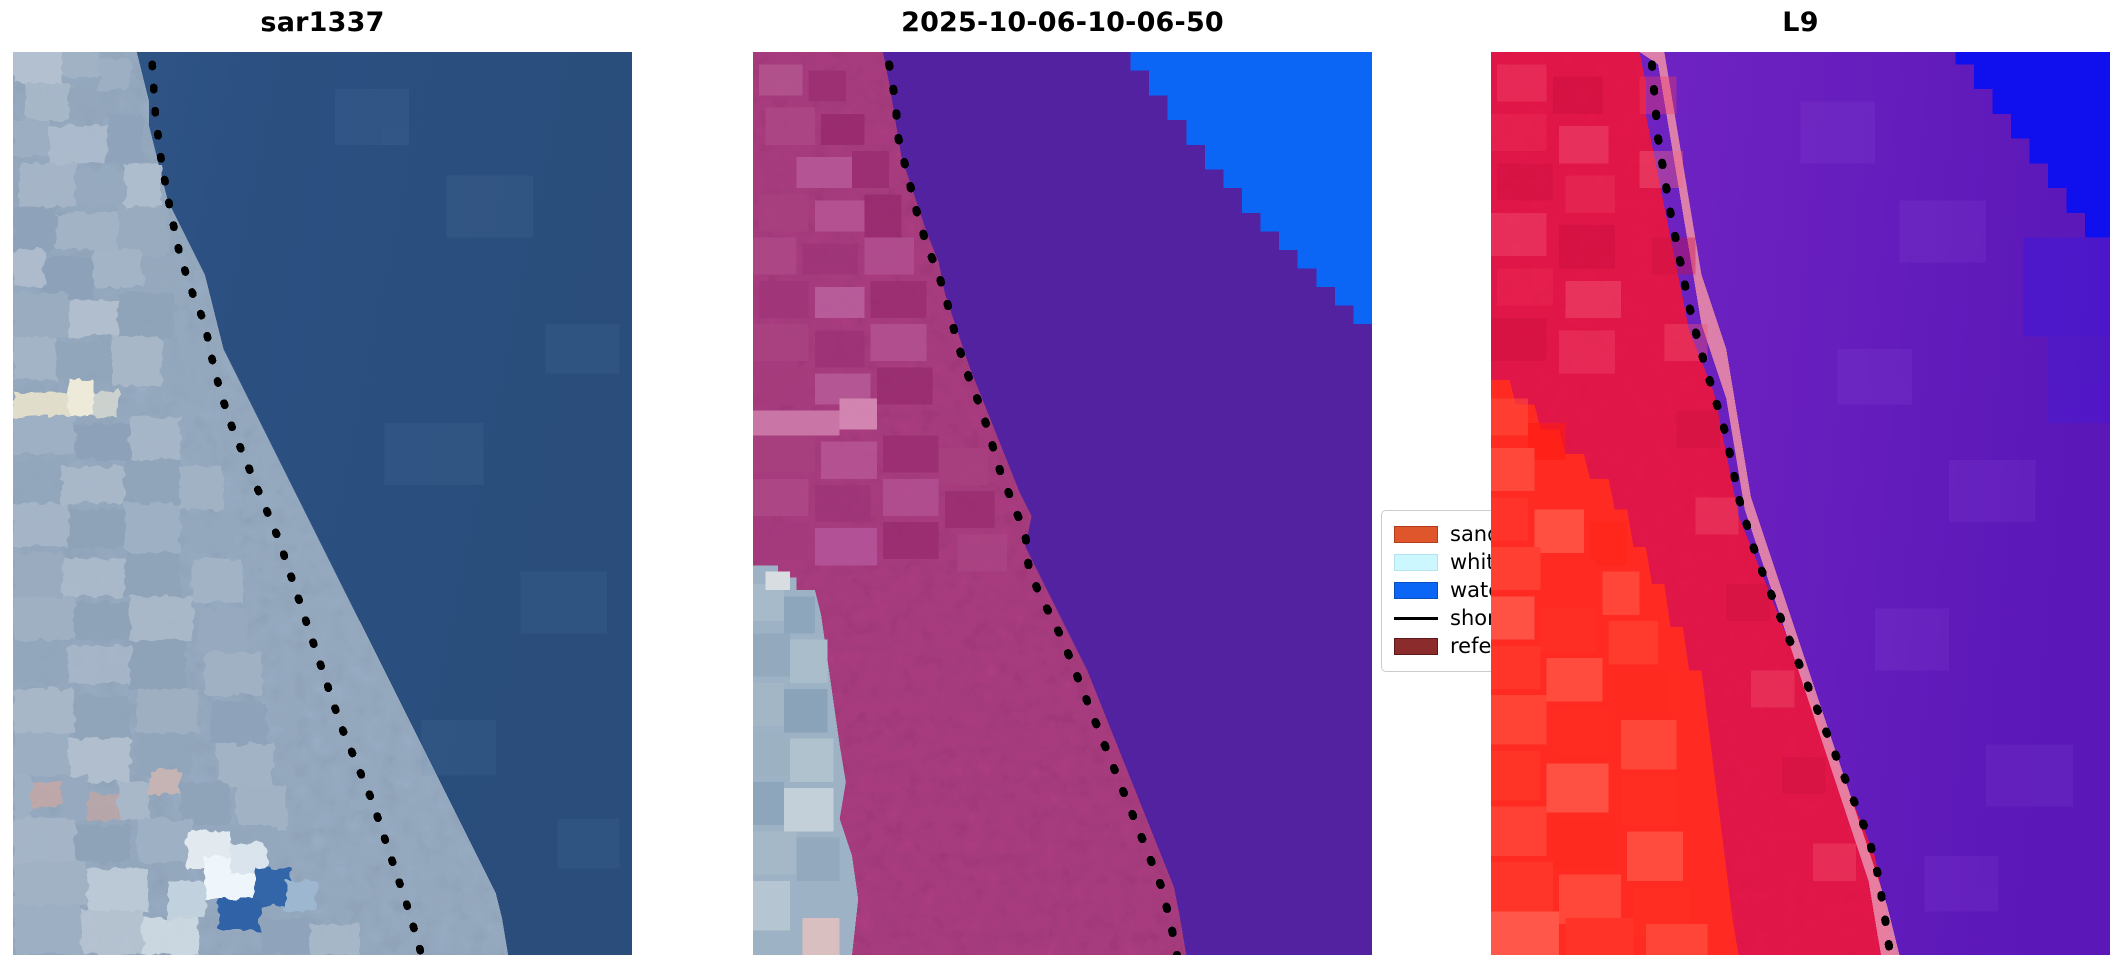  What do you see at coordinates (1800, 22) in the screenshot?
I see `panel-title-l9: L9` at bounding box center [1800, 22].